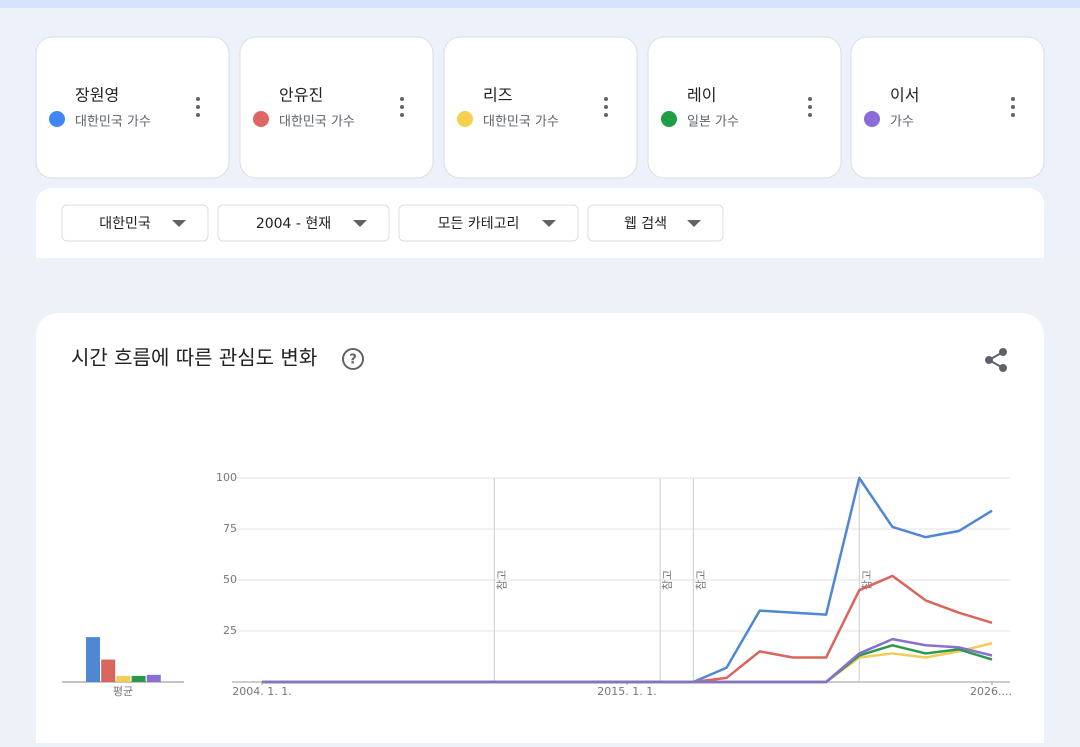 The image size is (1080, 747). What do you see at coordinates (301, 95) in the screenshot?
I see `term-name: 안유진` at bounding box center [301, 95].